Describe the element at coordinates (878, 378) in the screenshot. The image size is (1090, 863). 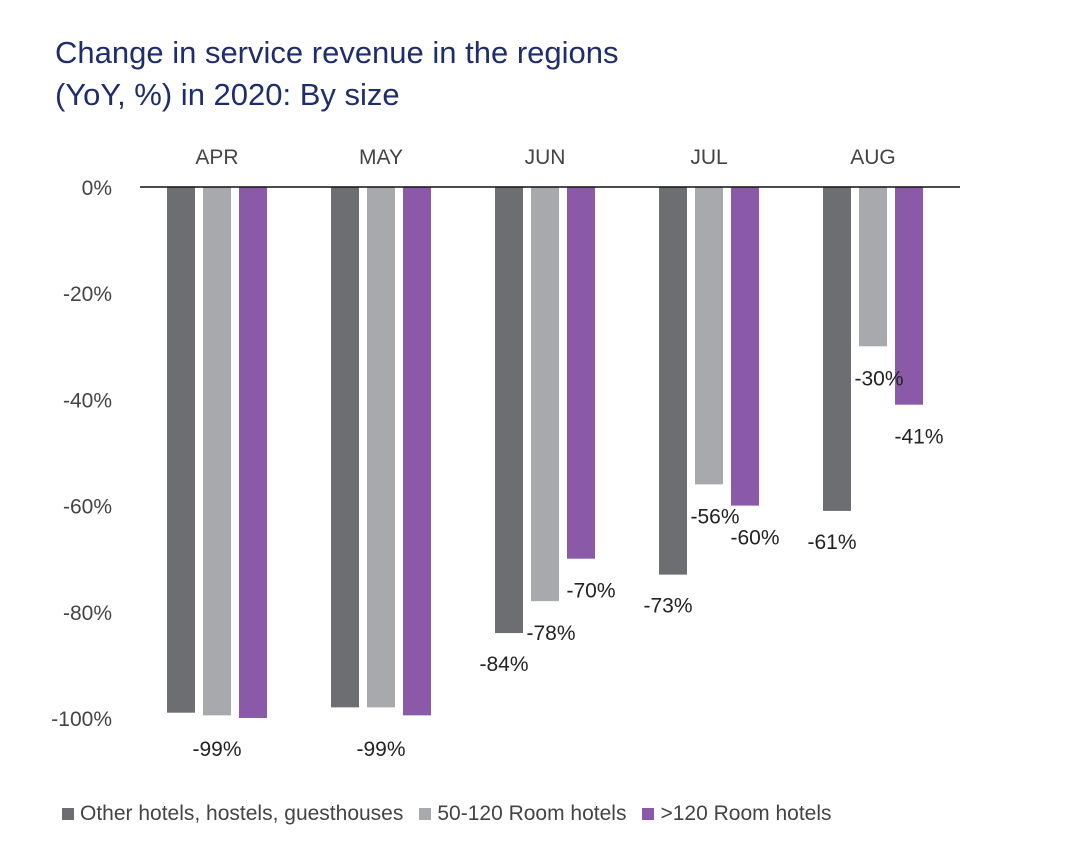
I see `data-label: -30%` at that location.